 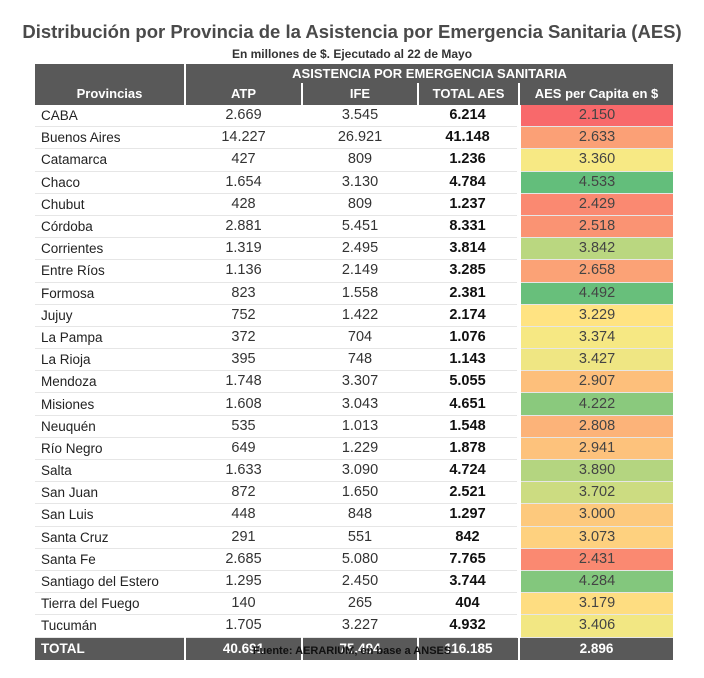 I want to click on table-row: CABA 2.669 3.545 6.214 2.150, so click(x=354, y=116).